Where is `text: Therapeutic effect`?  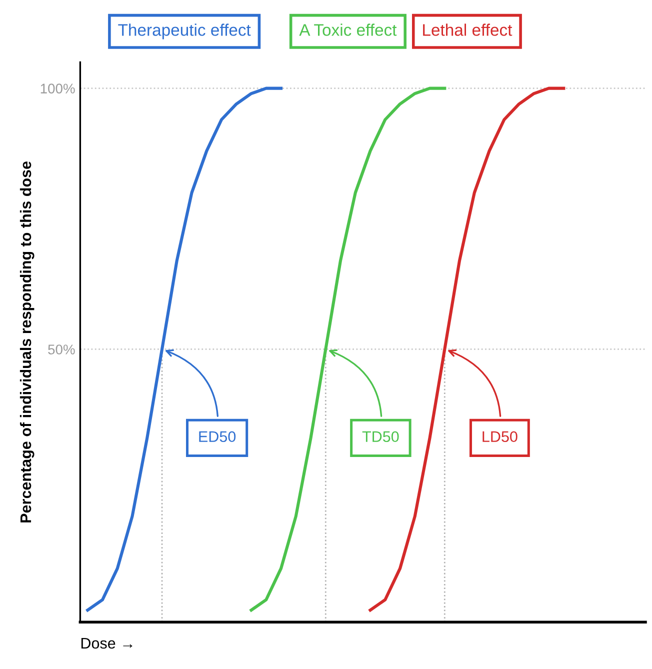
text: Therapeutic effect is located at coordinates (184, 32).